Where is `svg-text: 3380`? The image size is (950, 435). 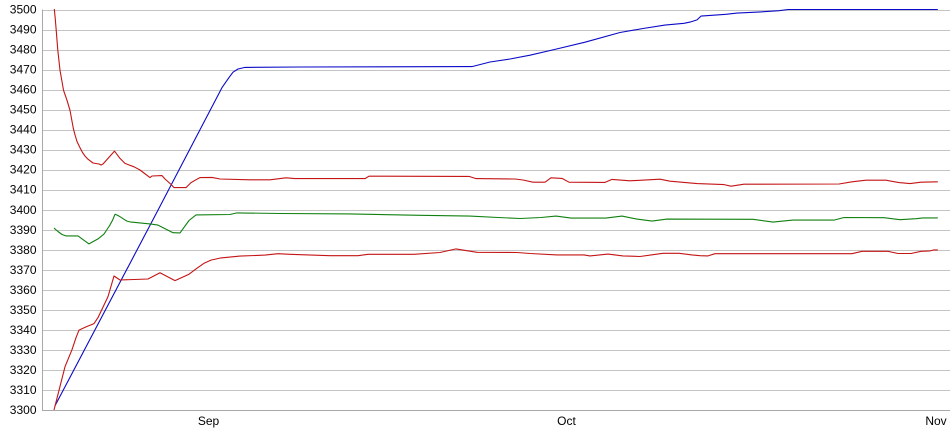
svg-text: 3380 is located at coordinates (23, 250).